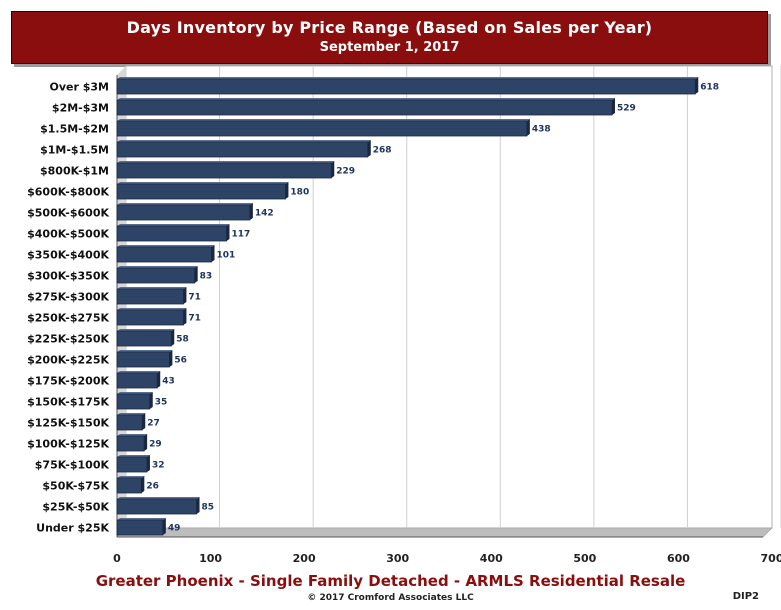 Image resolution: width=781 pixels, height=610 pixels. What do you see at coordinates (745, 596) in the screenshot?
I see `chart-code: DIP2` at bounding box center [745, 596].